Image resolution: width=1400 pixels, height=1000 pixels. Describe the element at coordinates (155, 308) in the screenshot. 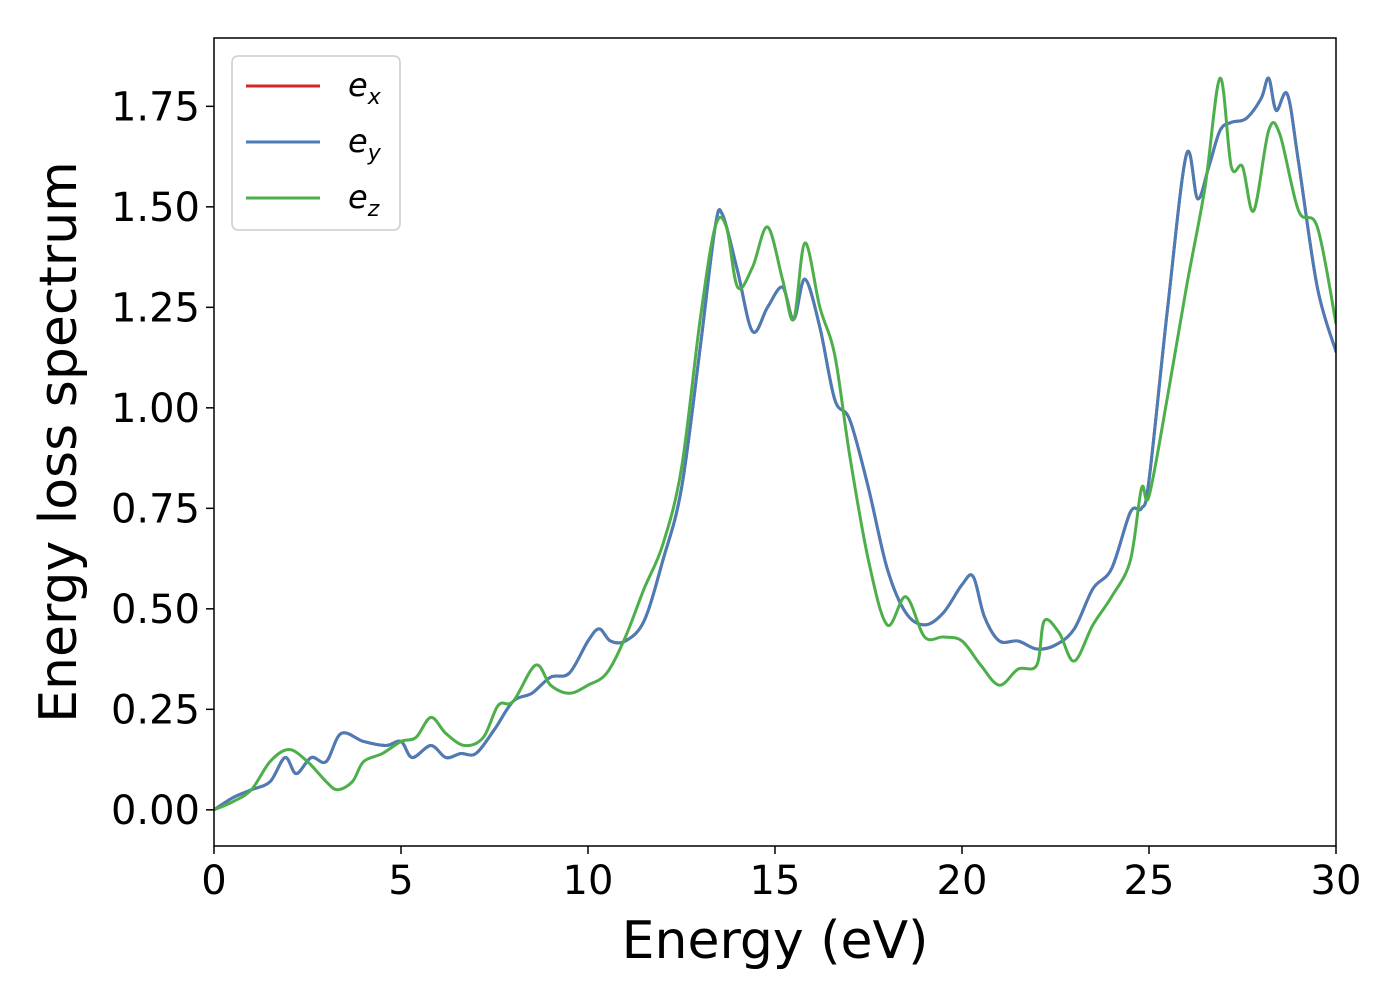

I see `y-tick-label: 1.25` at that location.